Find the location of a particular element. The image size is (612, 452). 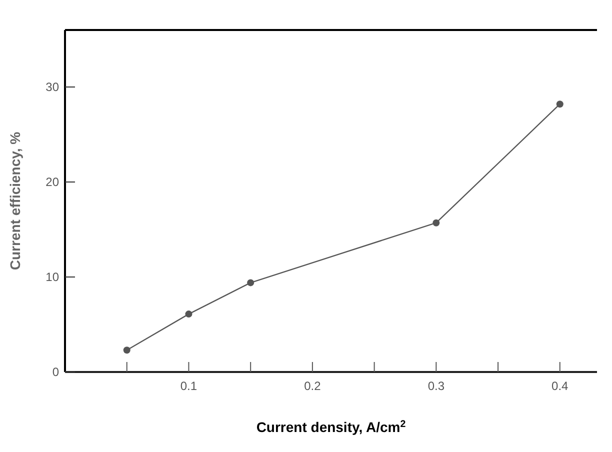

x-axis-title: Current density, A/cm$^{2}$ is located at coordinates (331, 426).